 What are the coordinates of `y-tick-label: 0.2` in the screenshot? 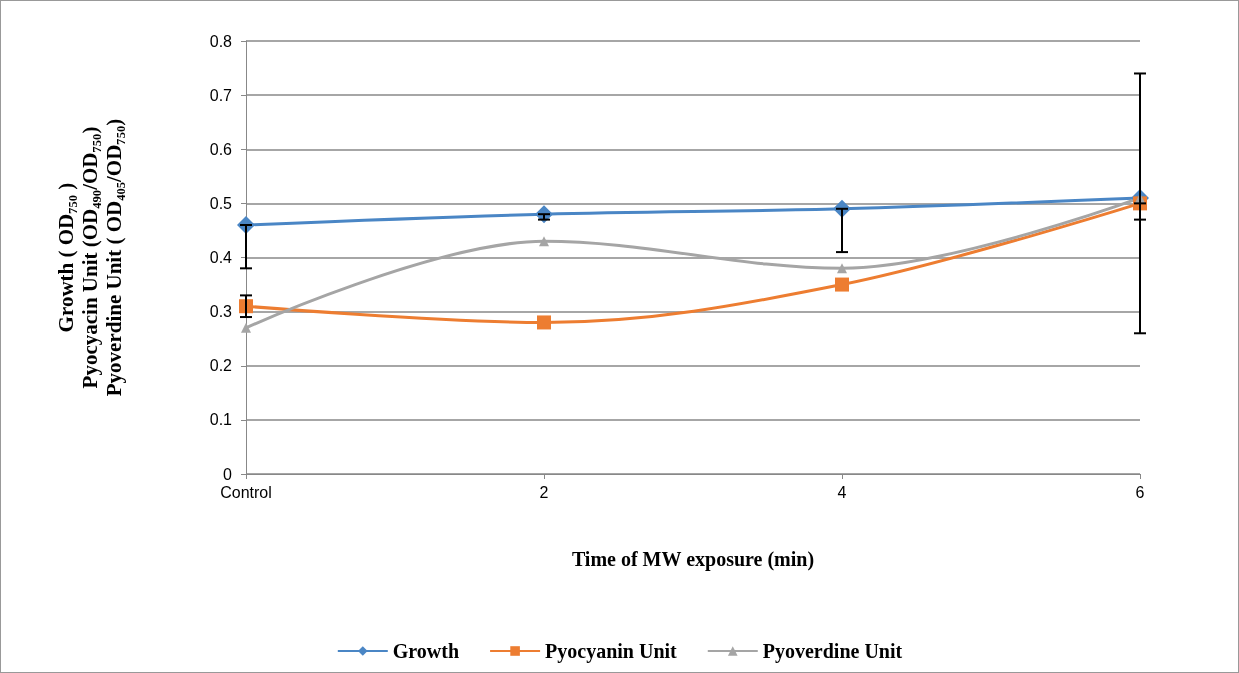 It's located at (221, 366).